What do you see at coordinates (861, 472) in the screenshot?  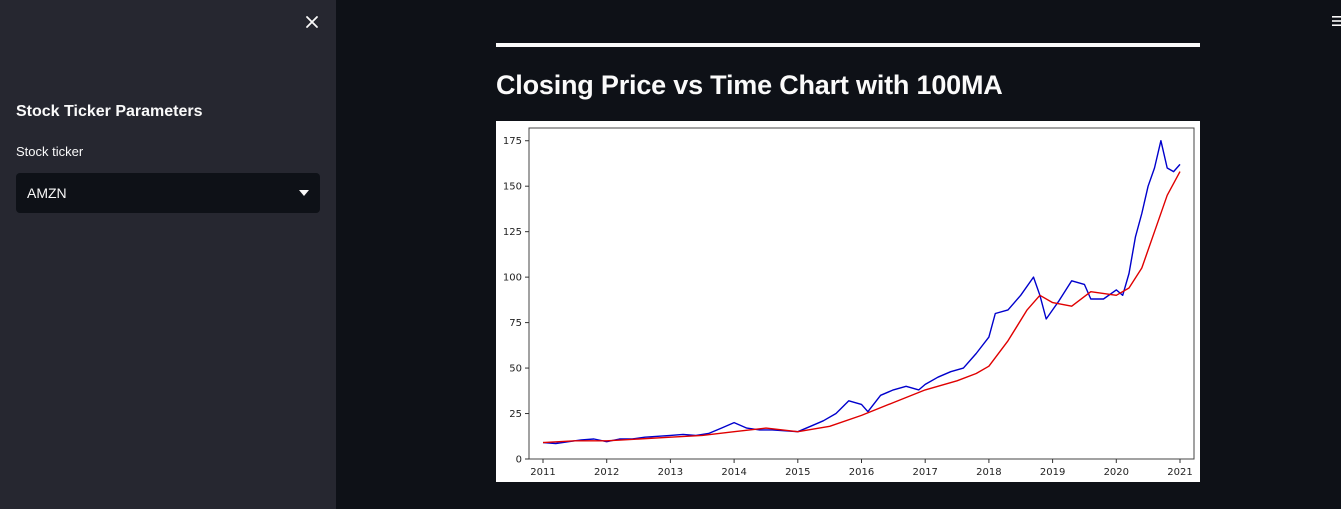 I see `x-tick-label: 2016` at bounding box center [861, 472].